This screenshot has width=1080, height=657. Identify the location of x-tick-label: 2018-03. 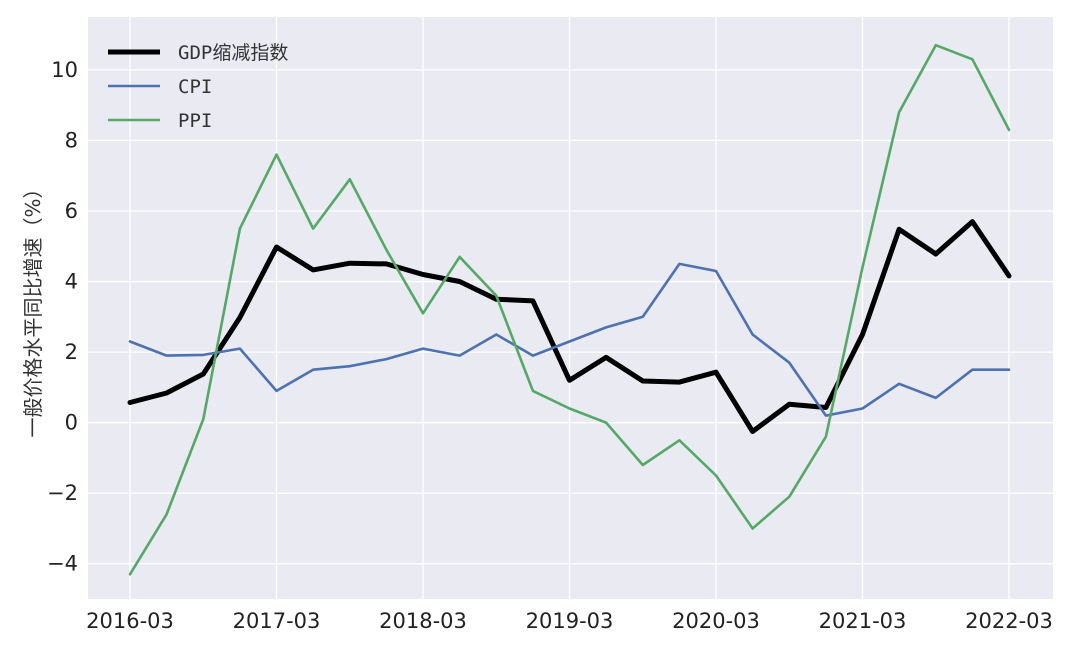
(423, 621).